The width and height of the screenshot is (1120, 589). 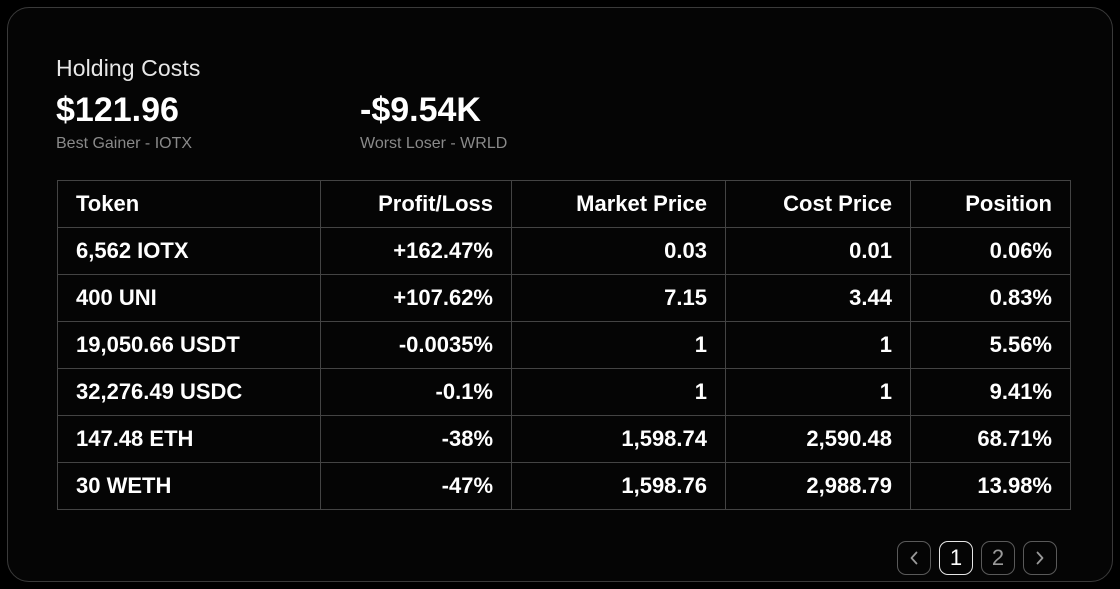 What do you see at coordinates (124, 143) in the screenshot?
I see `best-gainer-label: Best Gainer - IOTX` at bounding box center [124, 143].